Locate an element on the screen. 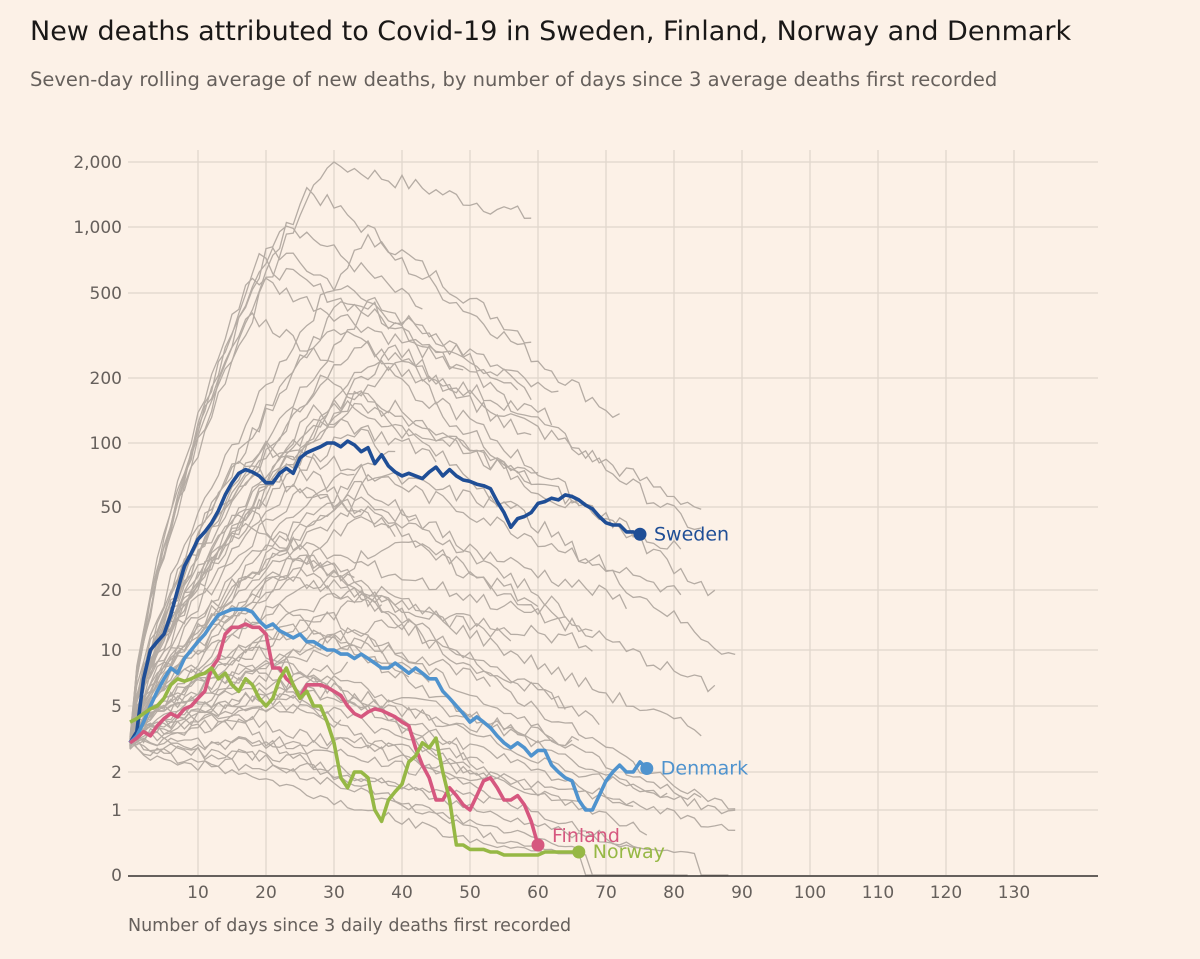 The width and height of the screenshot is (1200, 959). series-label-finland: Finland is located at coordinates (586, 836).